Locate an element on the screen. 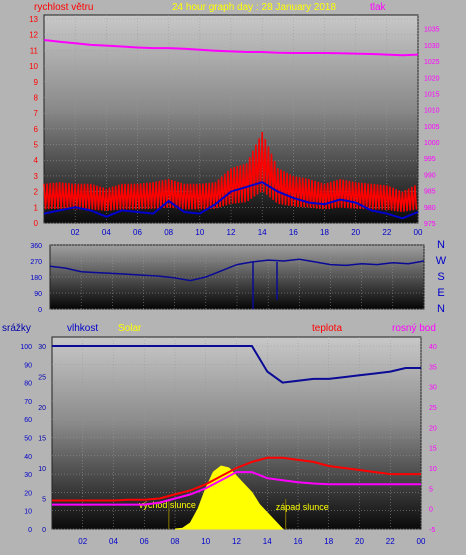 Image resolution: width=466 pixels, height=555 pixels. temperature-tick: 30 is located at coordinates (433, 388).